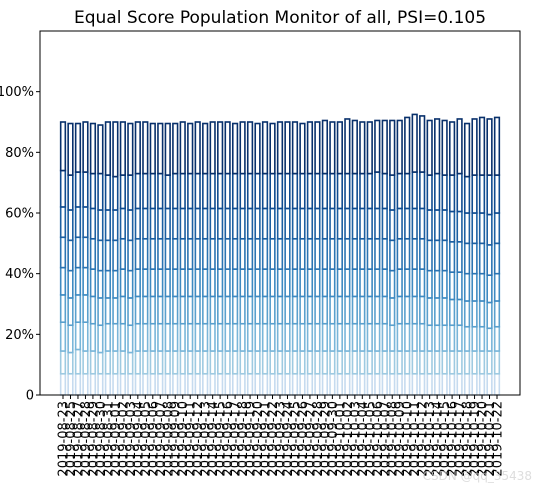 Image resolution: width=539 pixels, height=496 pixels. Describe the element at coordinates (415, 439) in the screenshot. I see `x-tick-label: 2019-10-11` at that location.